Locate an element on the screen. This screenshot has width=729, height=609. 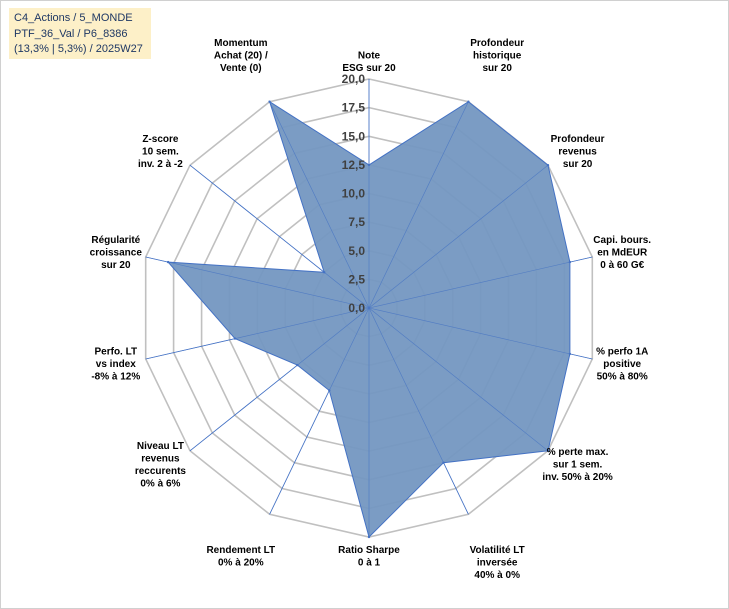
category-label-5-line-1: sur 1 sem. is located at coordinates (578, 465).